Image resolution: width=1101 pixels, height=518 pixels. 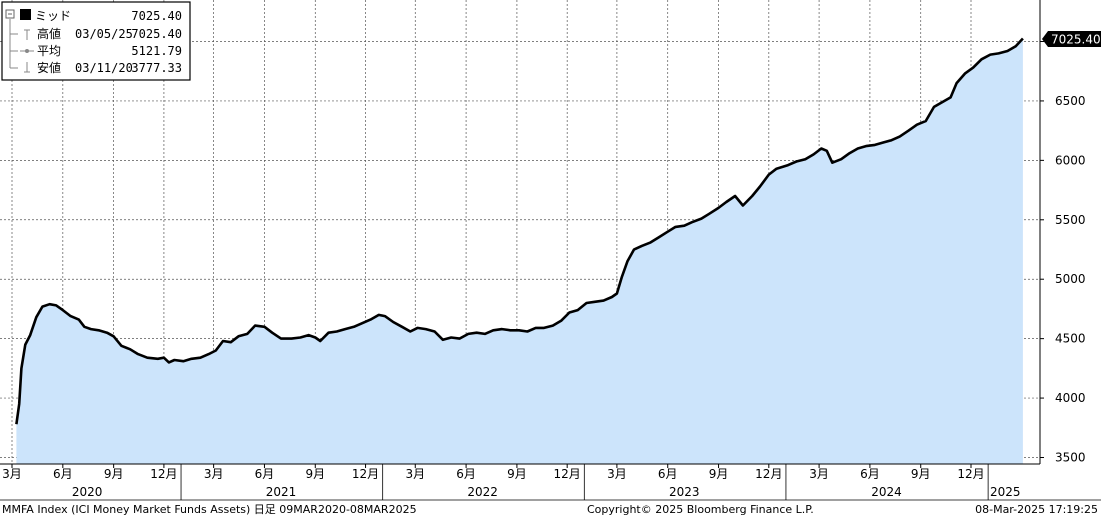 I want to click on legend-row-low-date: 03/11/20, so click(x=104, y=68).